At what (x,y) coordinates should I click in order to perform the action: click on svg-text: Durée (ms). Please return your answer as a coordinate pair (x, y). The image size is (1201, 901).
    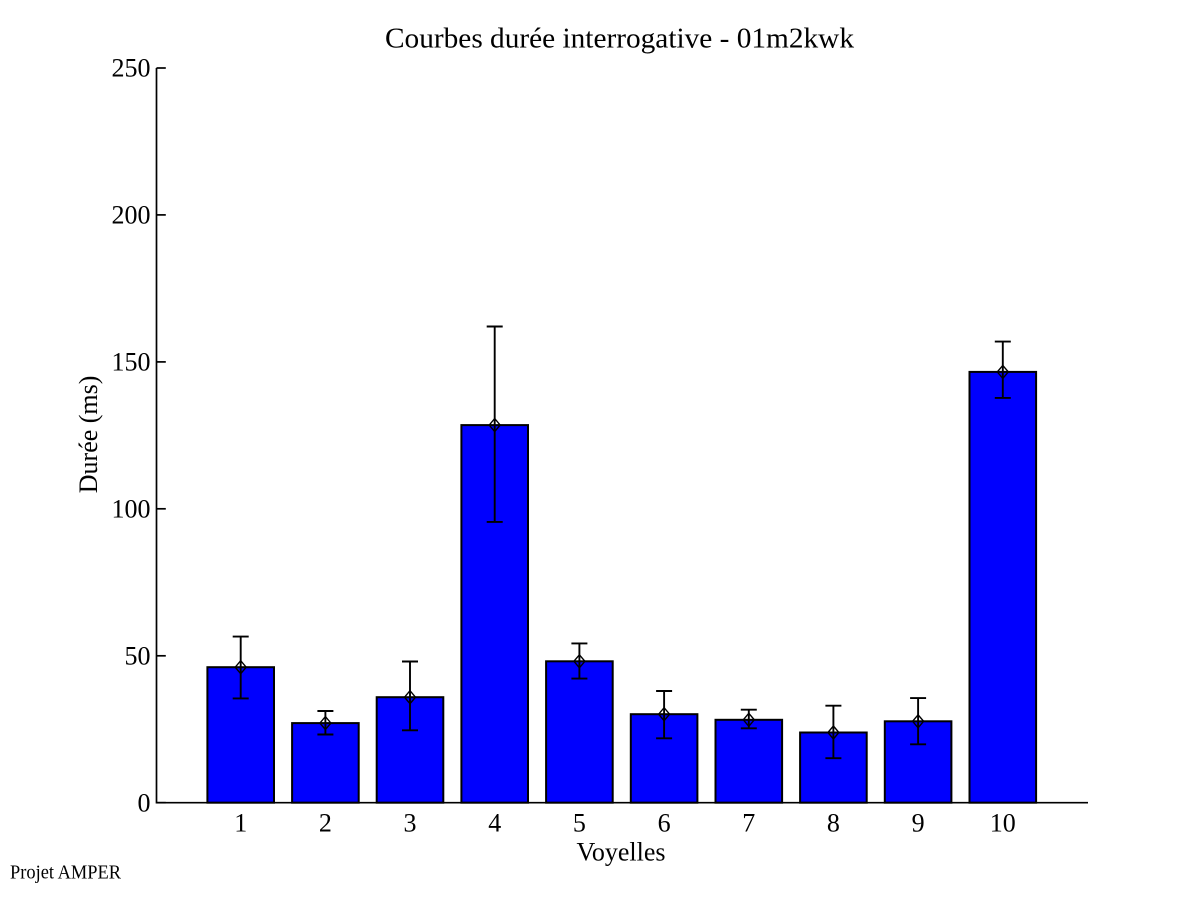
    Looking at the image, I should click on (88, 435).